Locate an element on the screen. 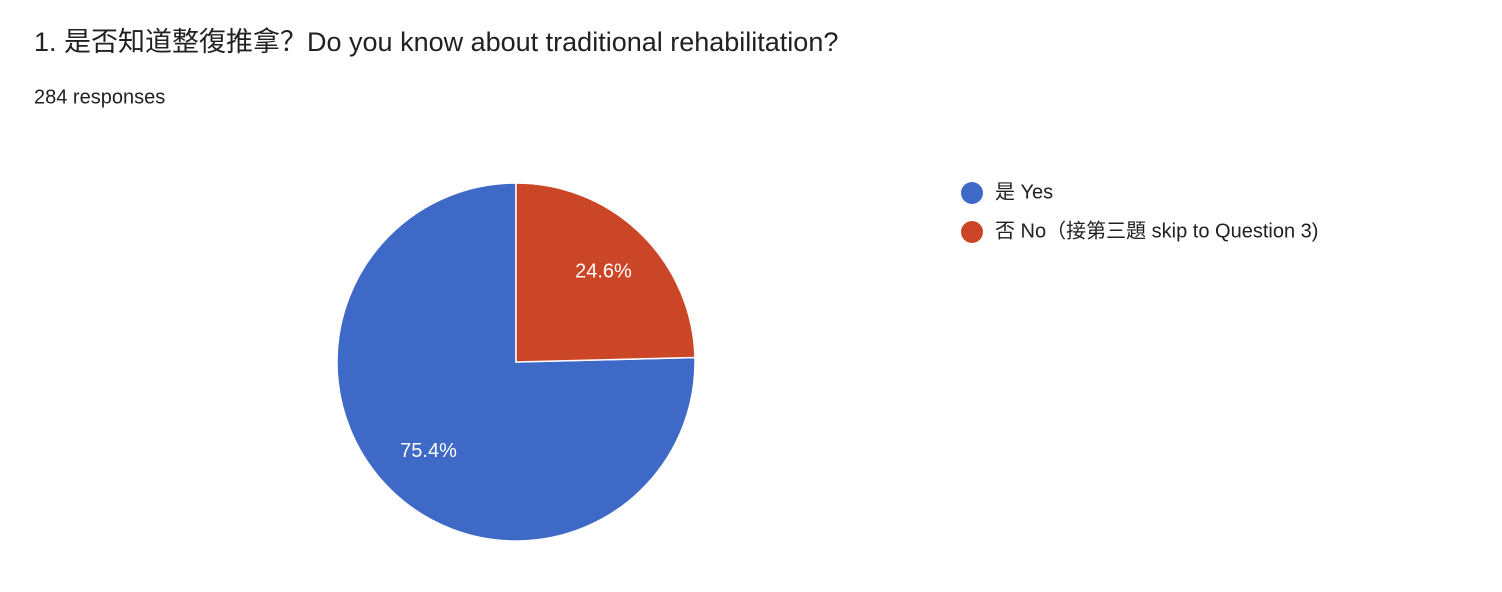 The width and height of the screenshot is (1502, 592). data-label: 24.6% is located at coordinates (603, 272).